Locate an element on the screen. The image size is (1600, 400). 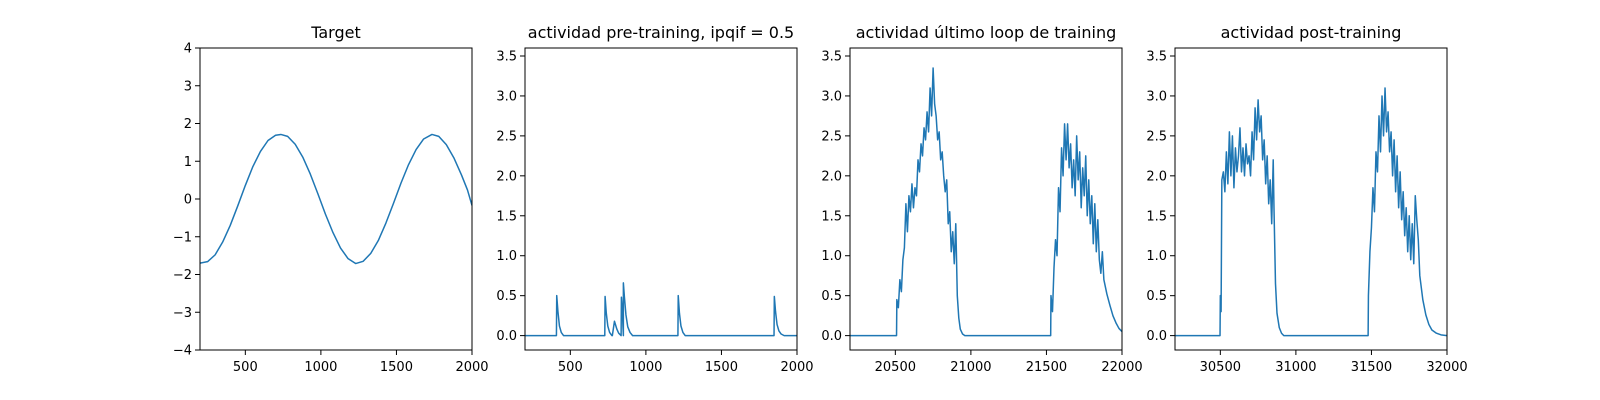
x-tick-label: 21000 is located at coordinates (970, 367).